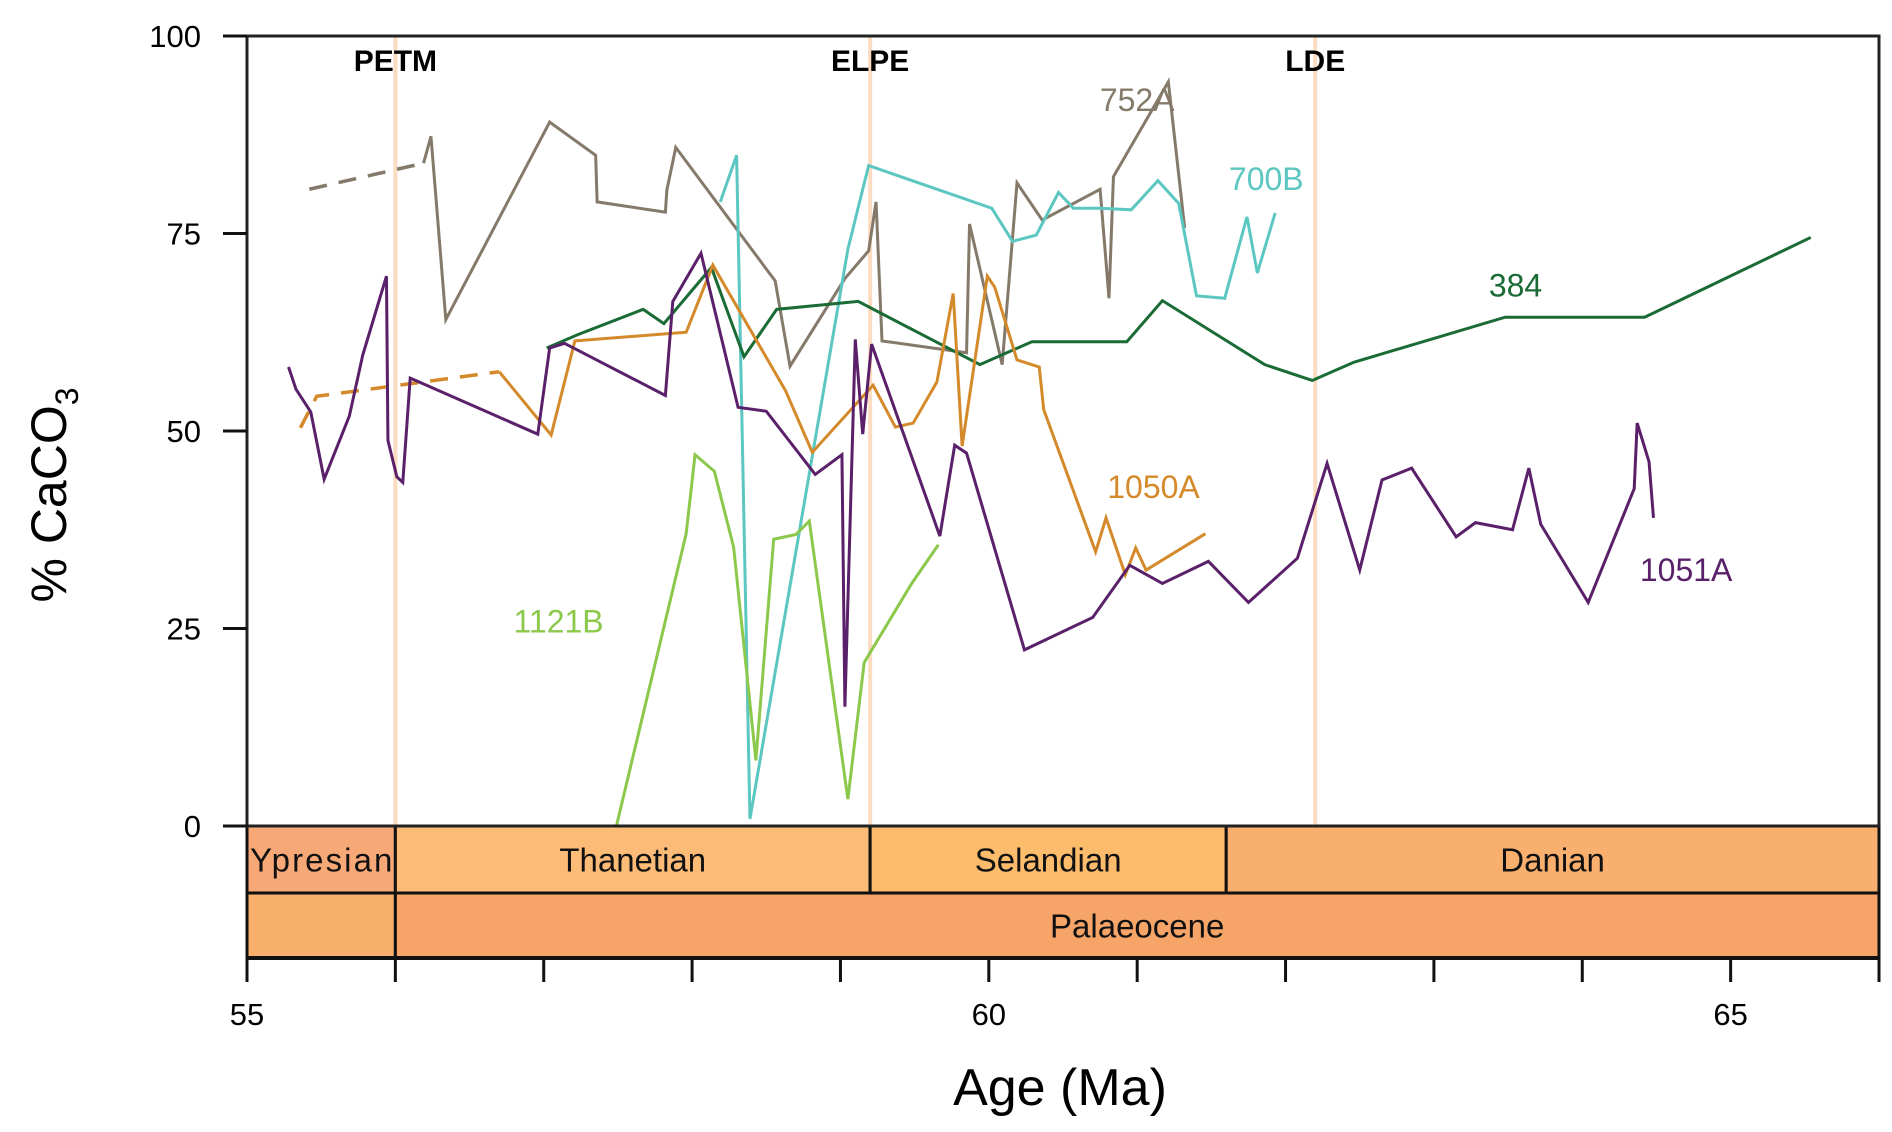 The image size is (1892, 1132). Describe the element at coordinates (1153, 487) in the screenshot. I see `series-1050a-label: 1050A` at that location.